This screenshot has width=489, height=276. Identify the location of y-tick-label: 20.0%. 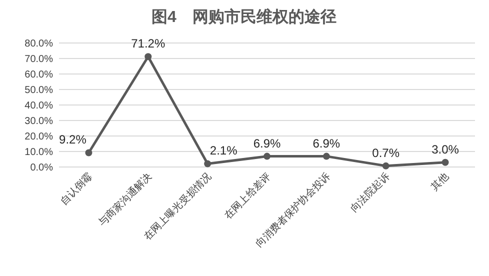
(39, 137).